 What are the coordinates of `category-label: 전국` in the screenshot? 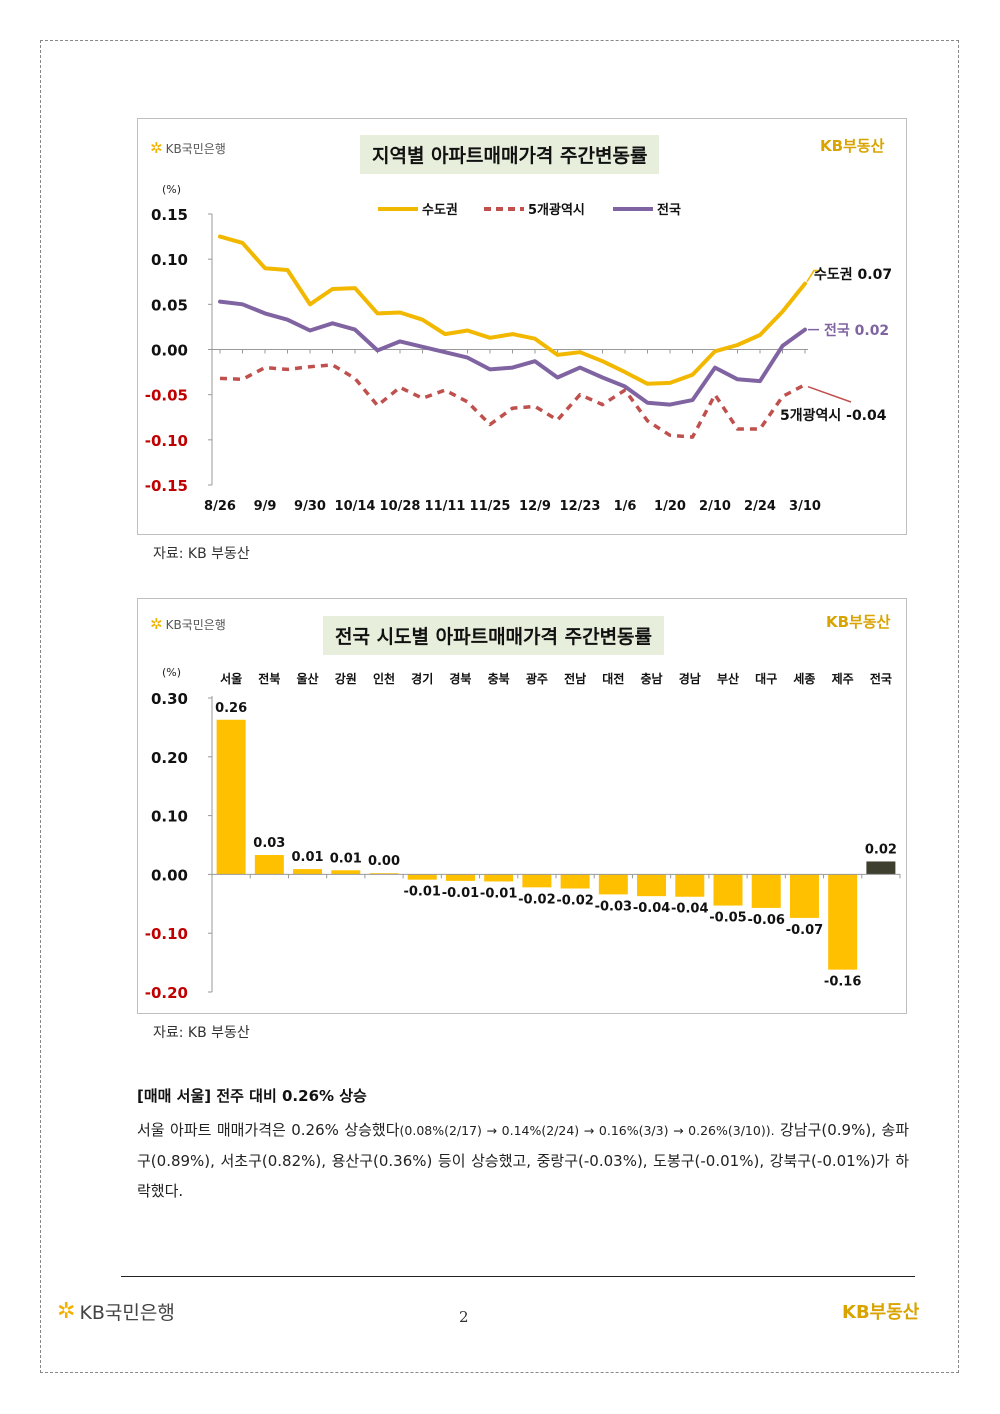 It's located at (881, 678).